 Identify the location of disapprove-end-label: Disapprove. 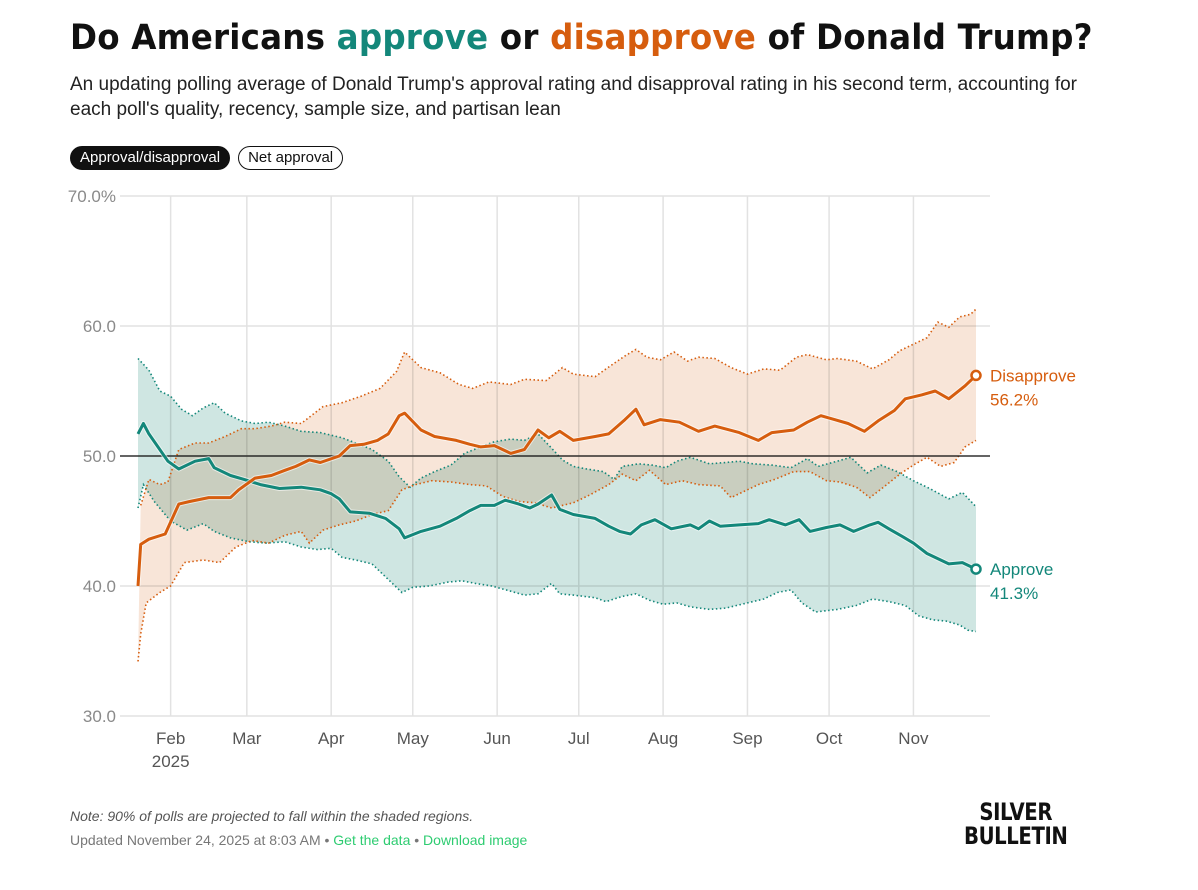
(1033, 375).